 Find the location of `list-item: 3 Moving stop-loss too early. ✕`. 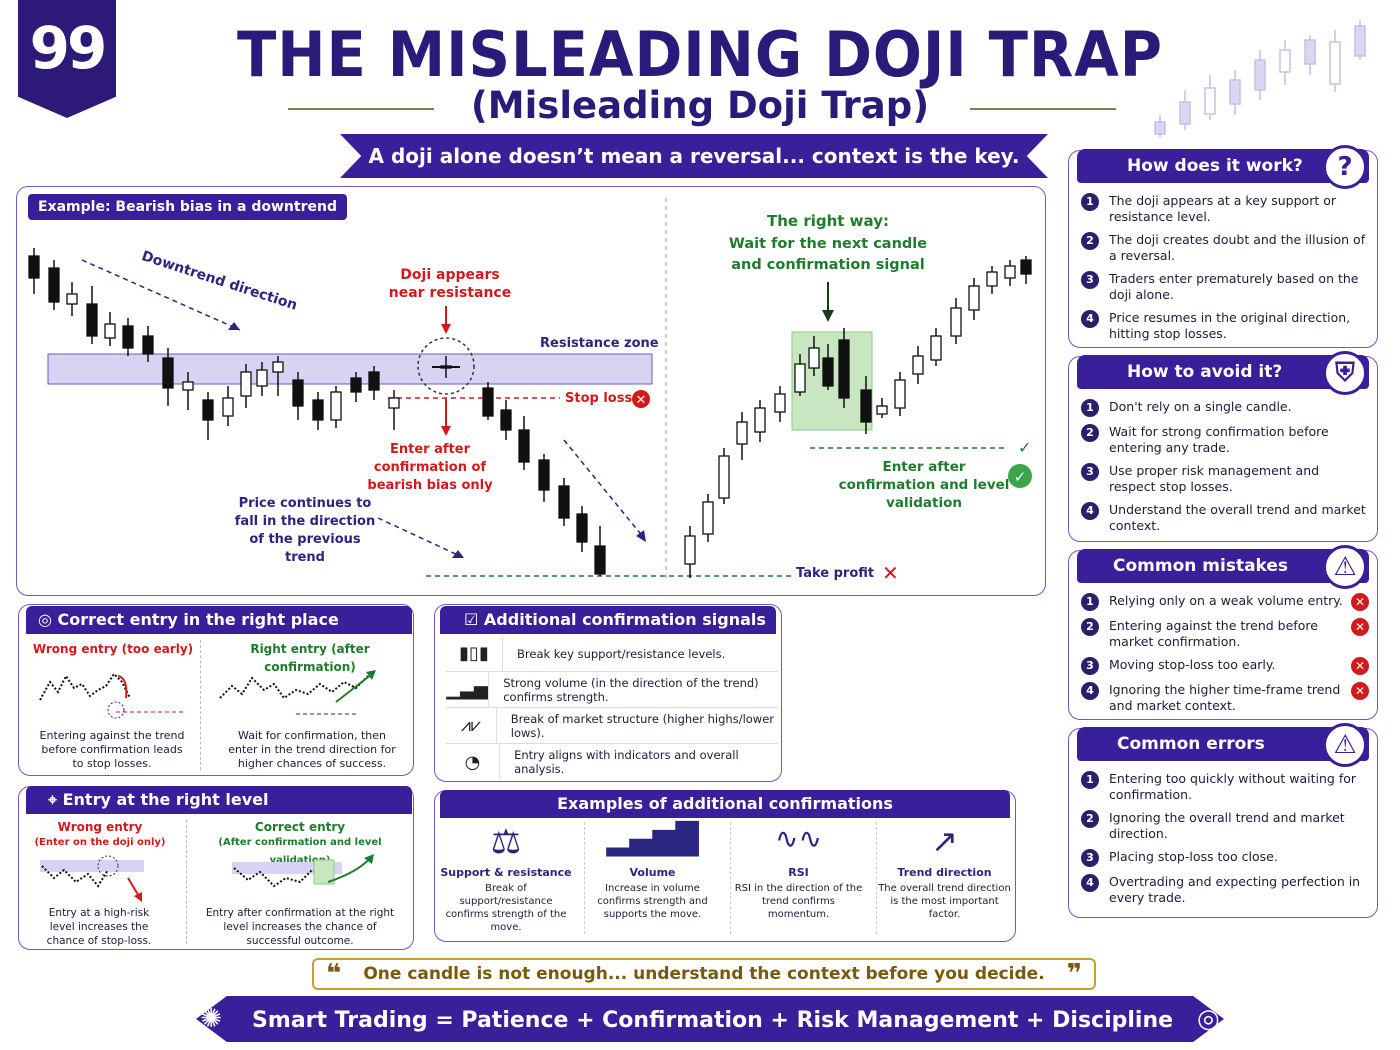

list-item: 3 Moving stop-loss too early. ✕ is located at coordinates (1225, 666).